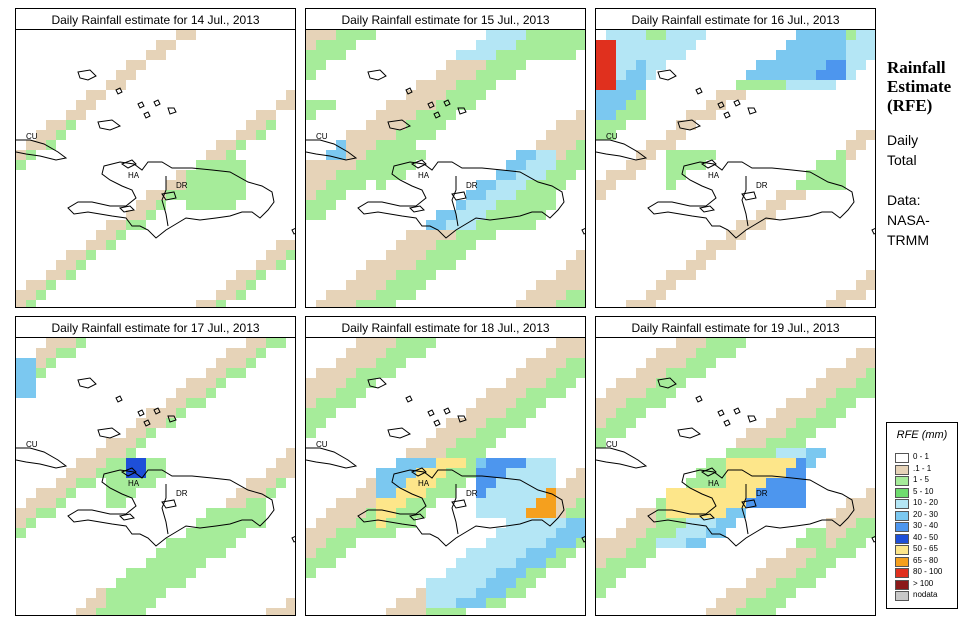  I want to click on cuba-outline, so click(42, 458).